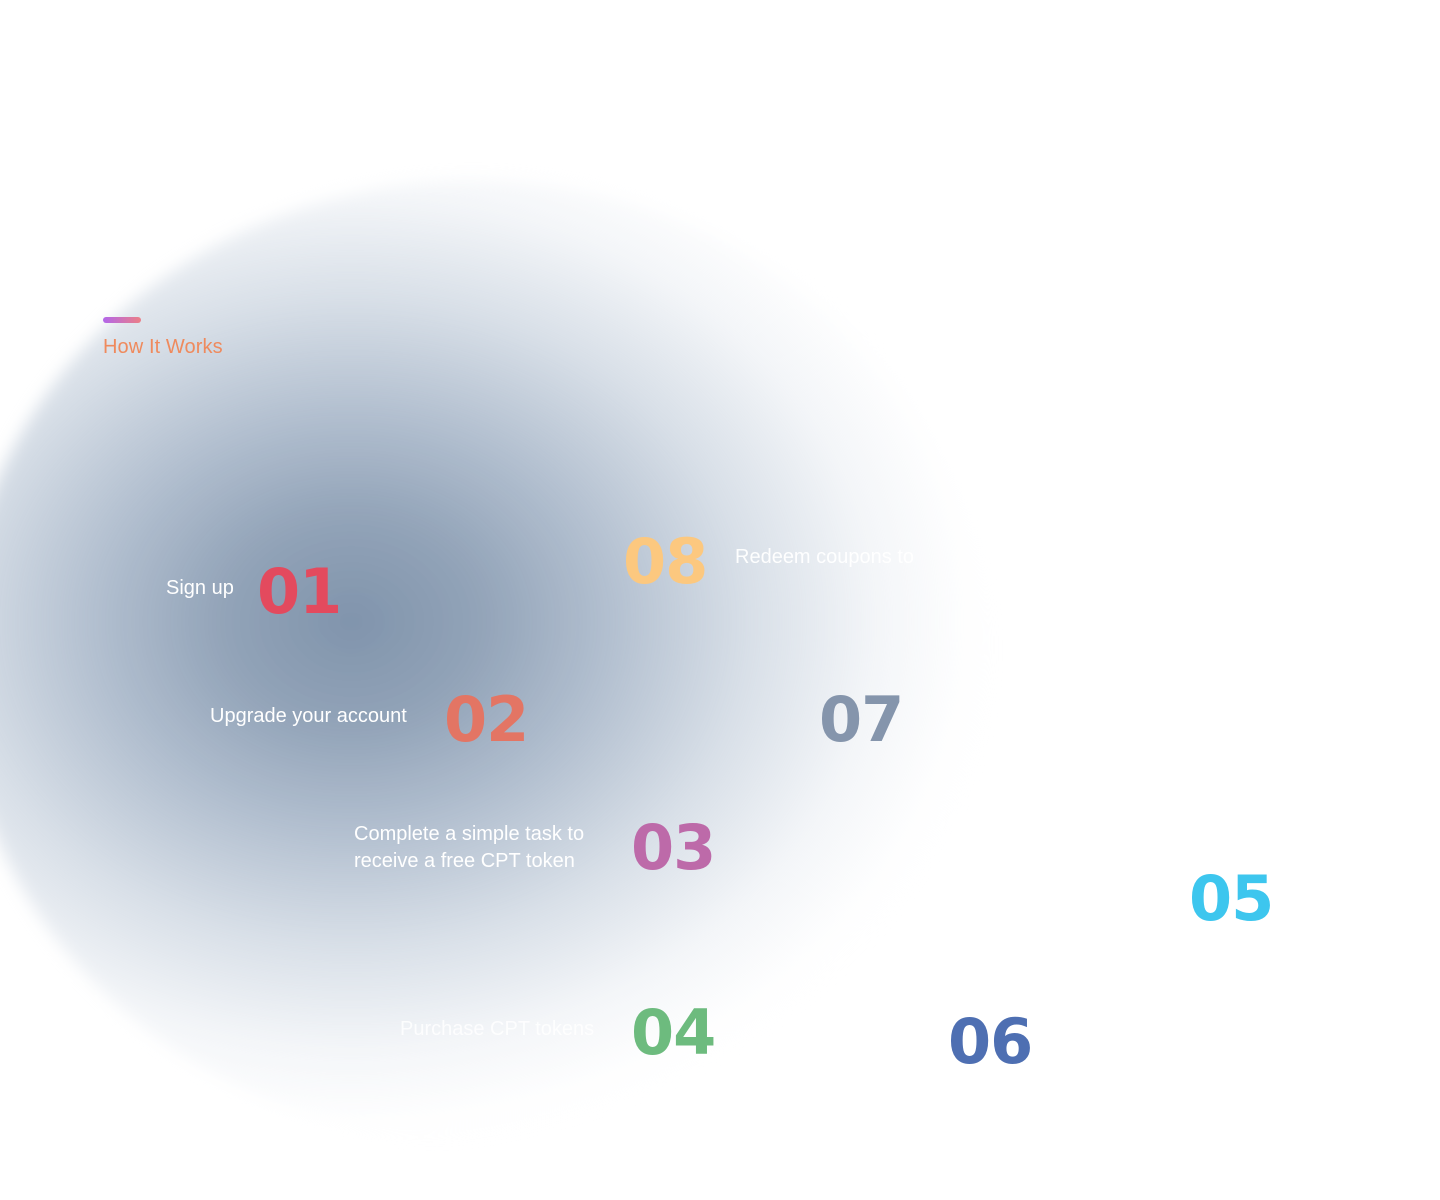  I want to click on step-03-number: 03, so click(673, 847).